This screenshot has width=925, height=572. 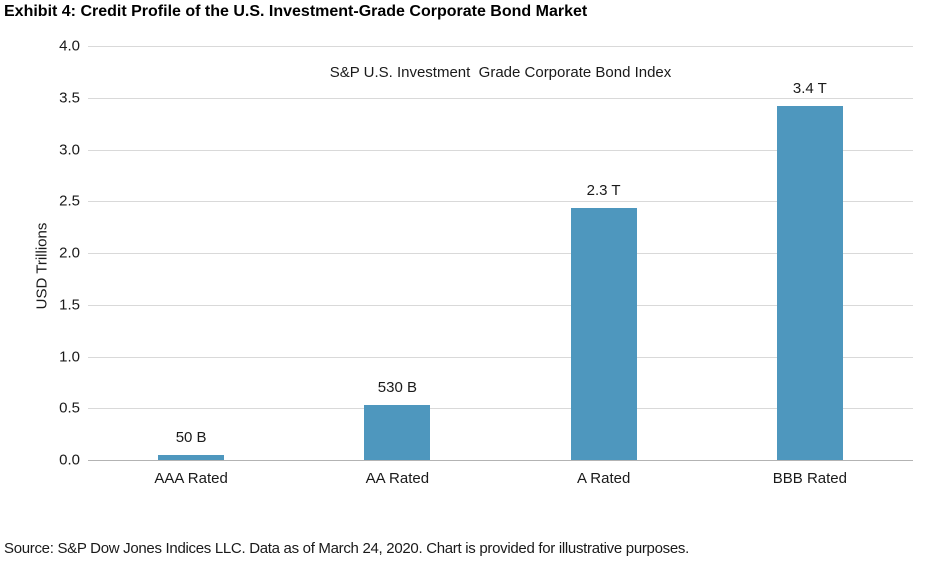 I want to click on bar-value-label: 3.4 T, so click(x=809, y=88).